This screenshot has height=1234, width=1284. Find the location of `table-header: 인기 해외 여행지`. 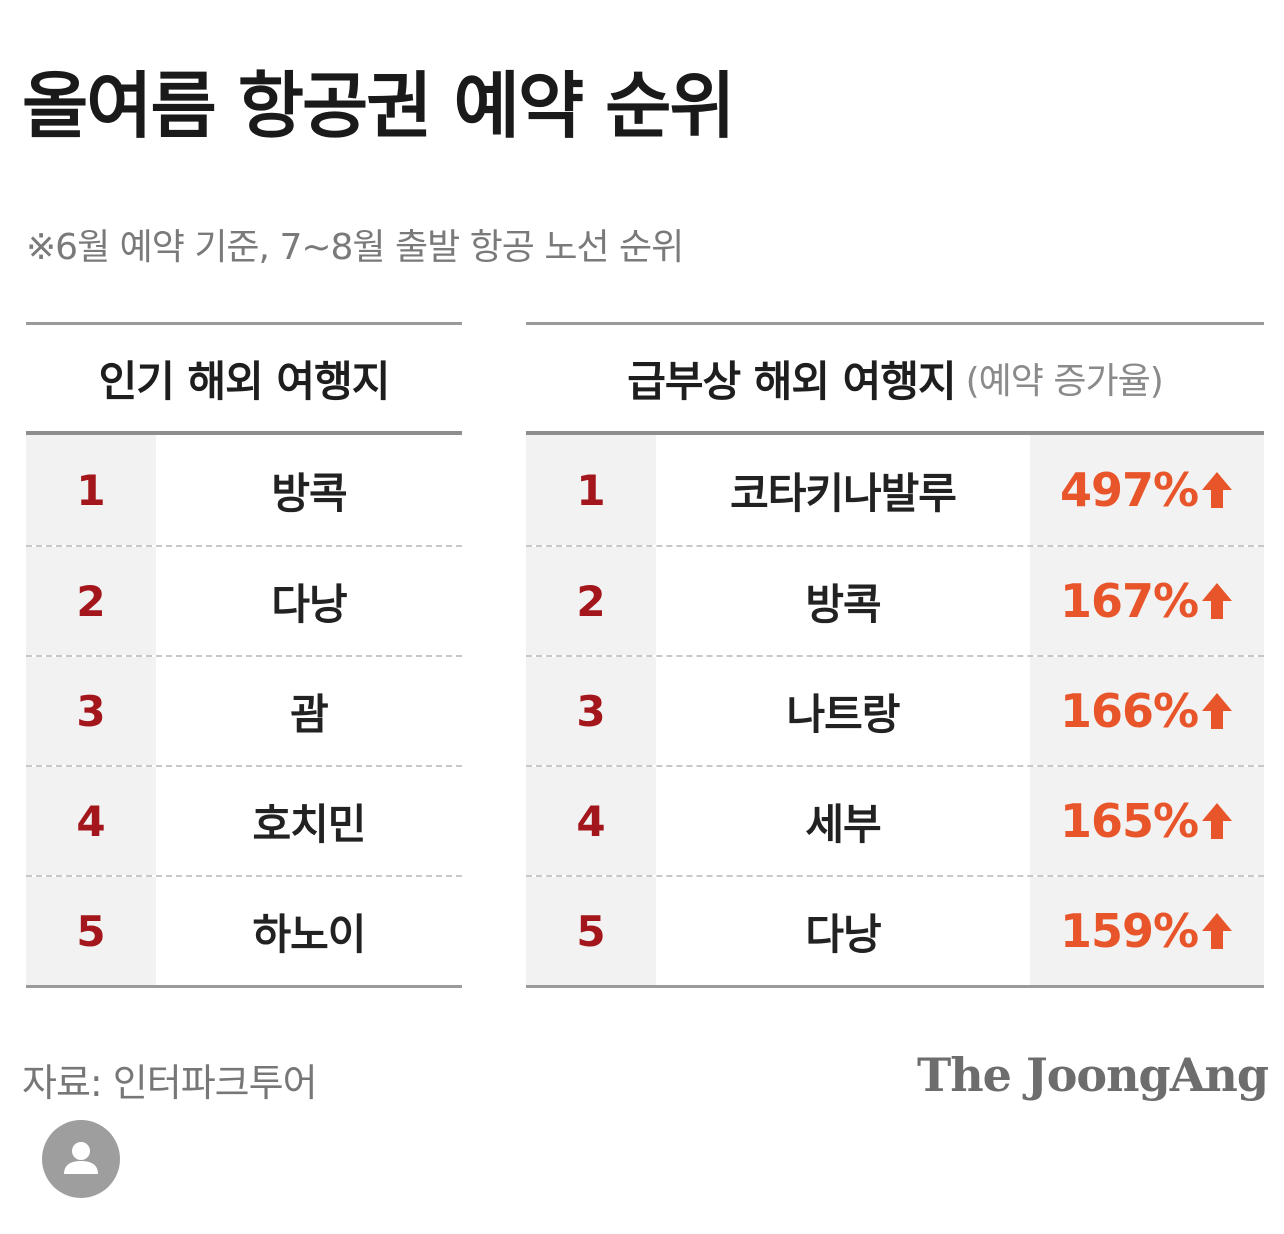

table-header: 인기 해외 여행지 is located at coordinates (244, 378).